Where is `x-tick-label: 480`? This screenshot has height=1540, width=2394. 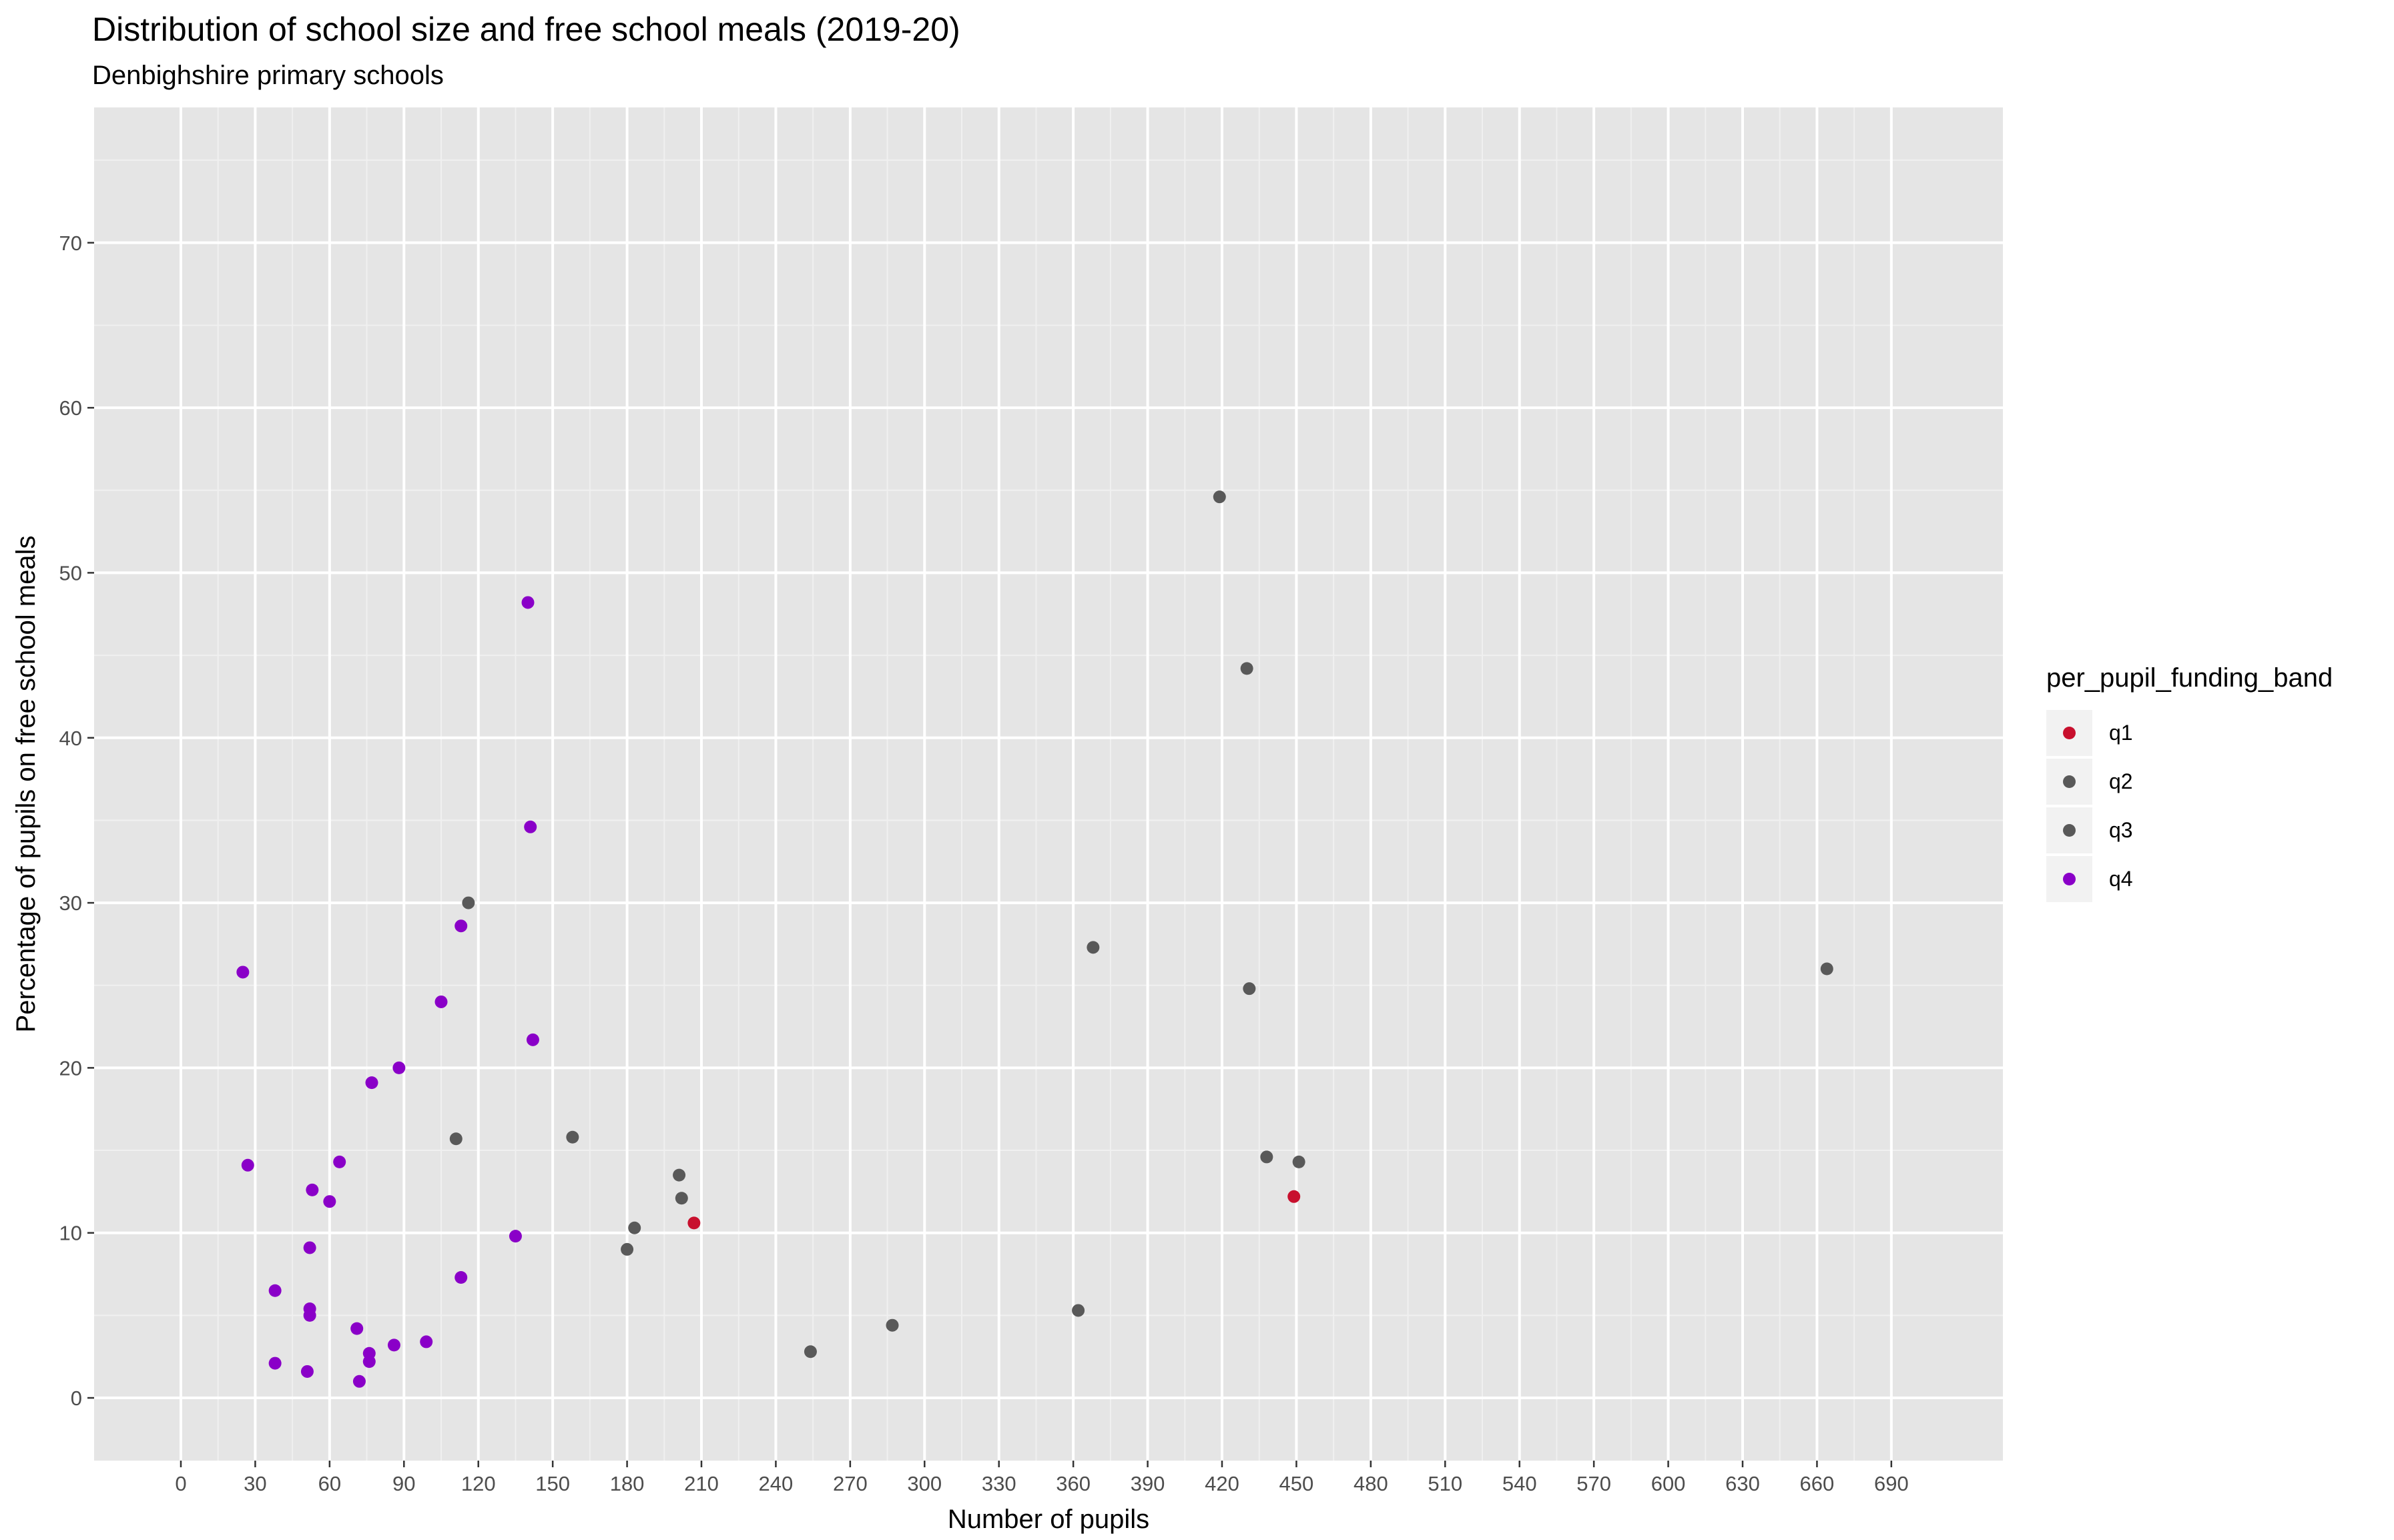
x-tick-label: 480 is located at coordinates (1371, 1483).